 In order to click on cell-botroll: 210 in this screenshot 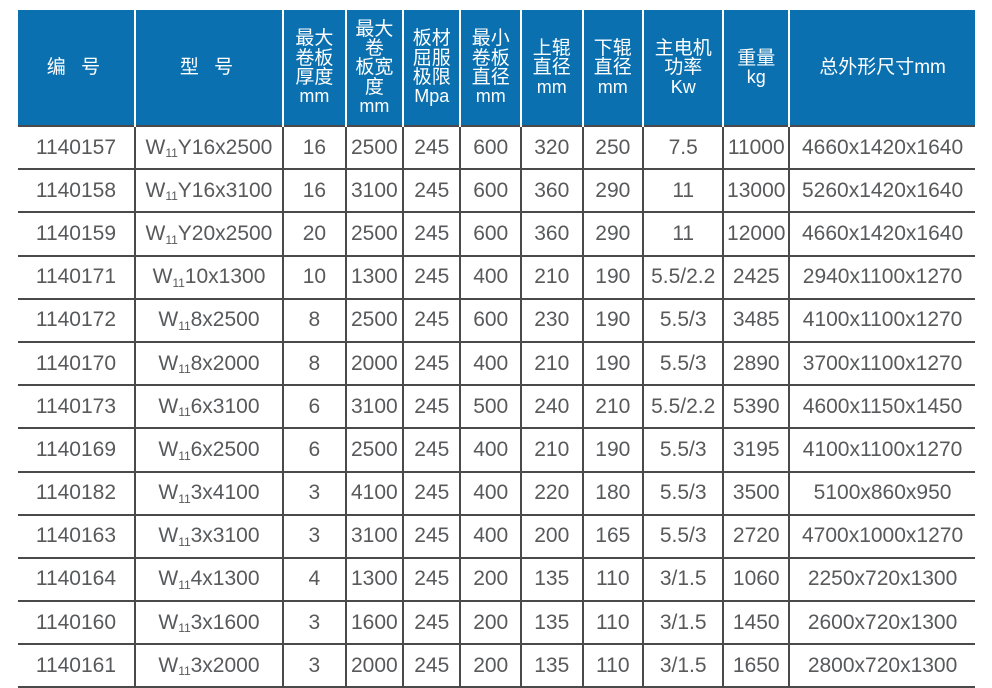, I will do `click(612, 406)`.